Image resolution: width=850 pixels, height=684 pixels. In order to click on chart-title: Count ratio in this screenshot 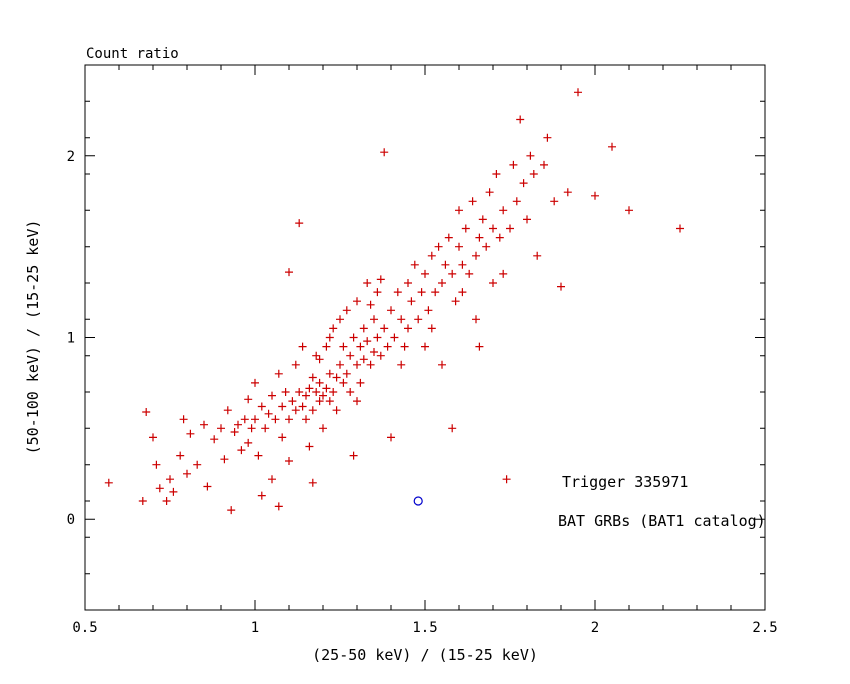, I will do `click(132, 54)`.